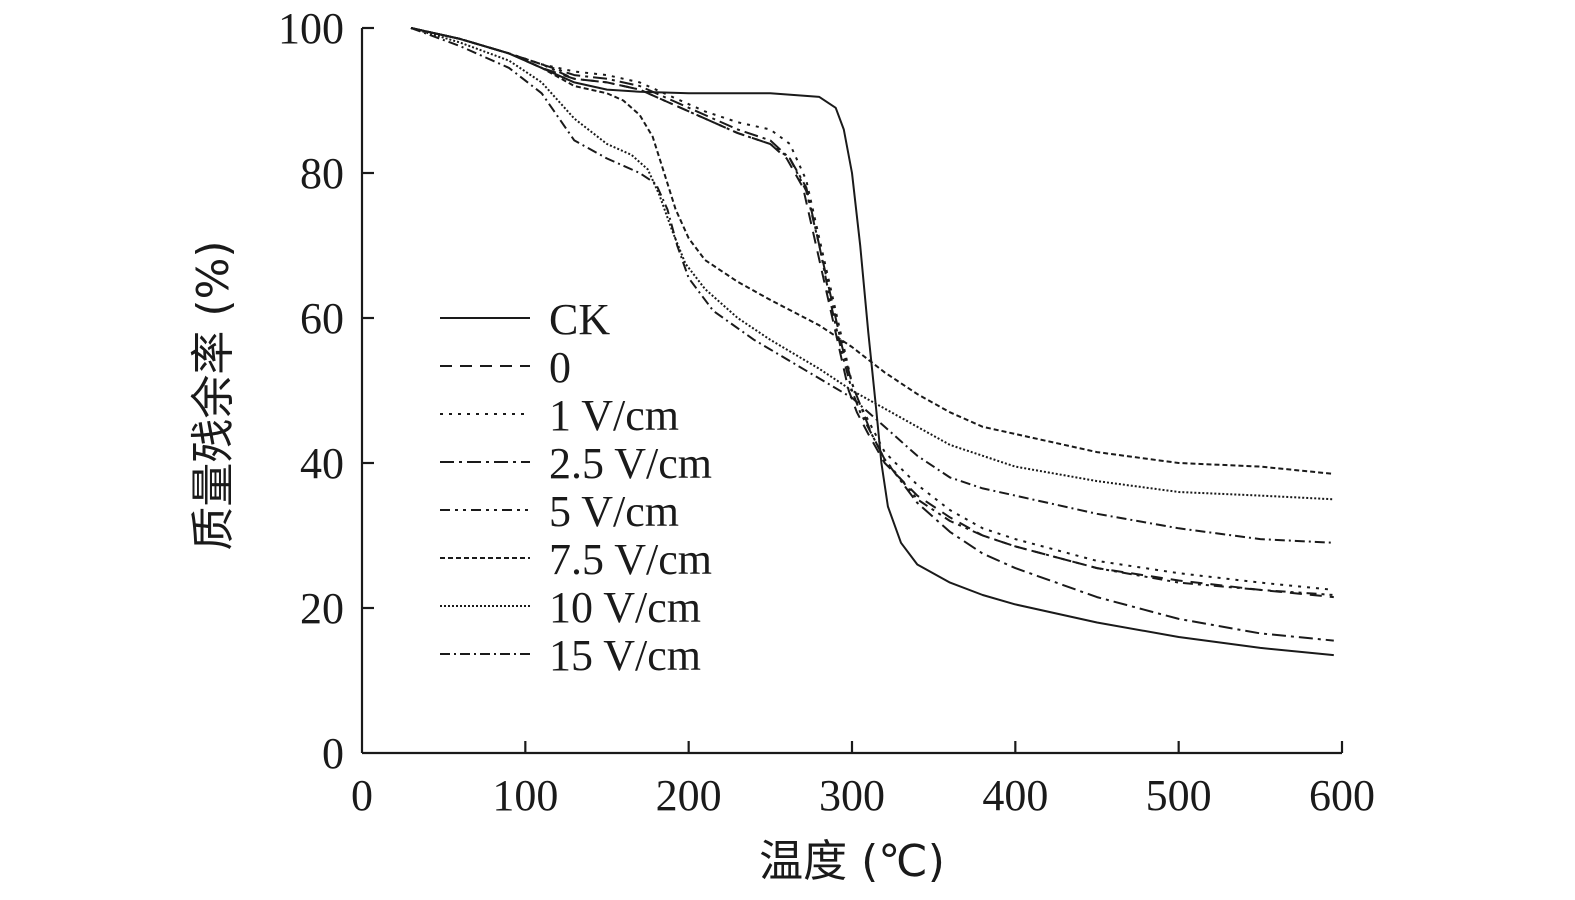  What do you see at coordinates (322, 318) in the screenshot?
I see `y-tick-label: 60` at bounding box center [322, 318].